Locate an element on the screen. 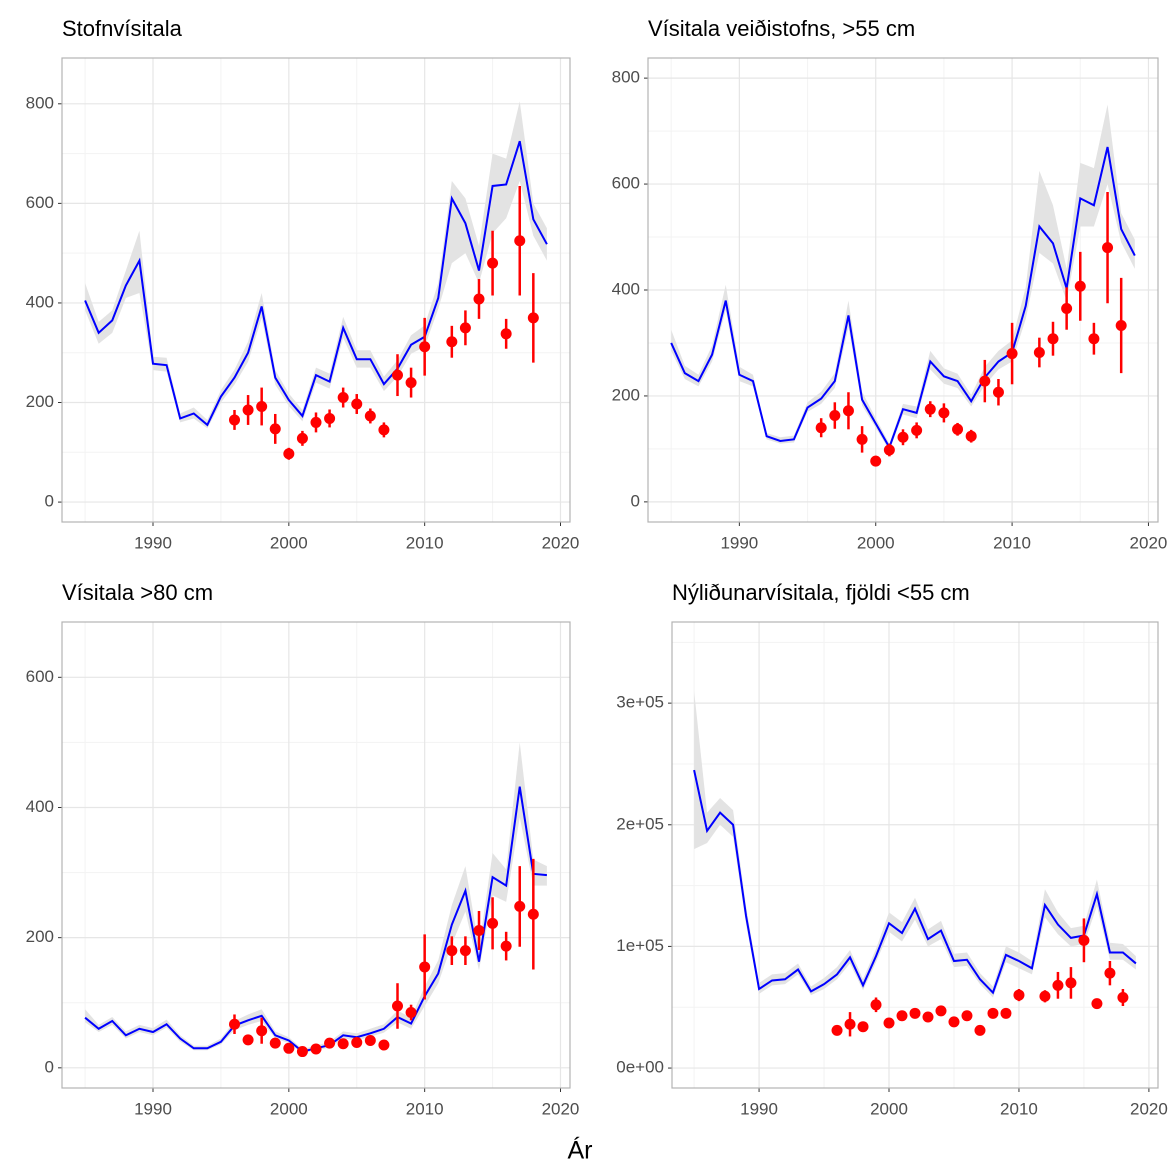  y-tick-label: 2e+05 is located at coordinates (640, 823).